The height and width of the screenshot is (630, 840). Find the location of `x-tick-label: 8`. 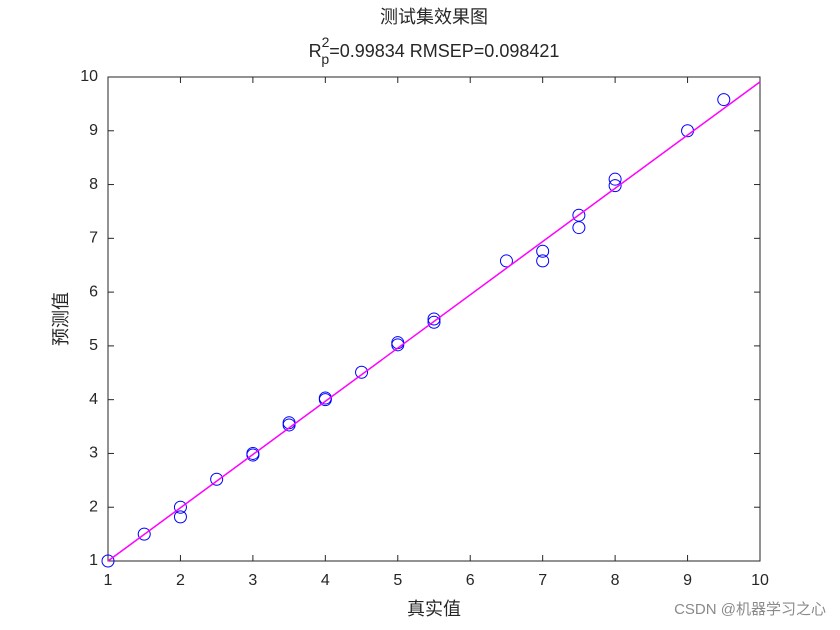

x-tick-label: 8 is located at coordinates (615, 580).